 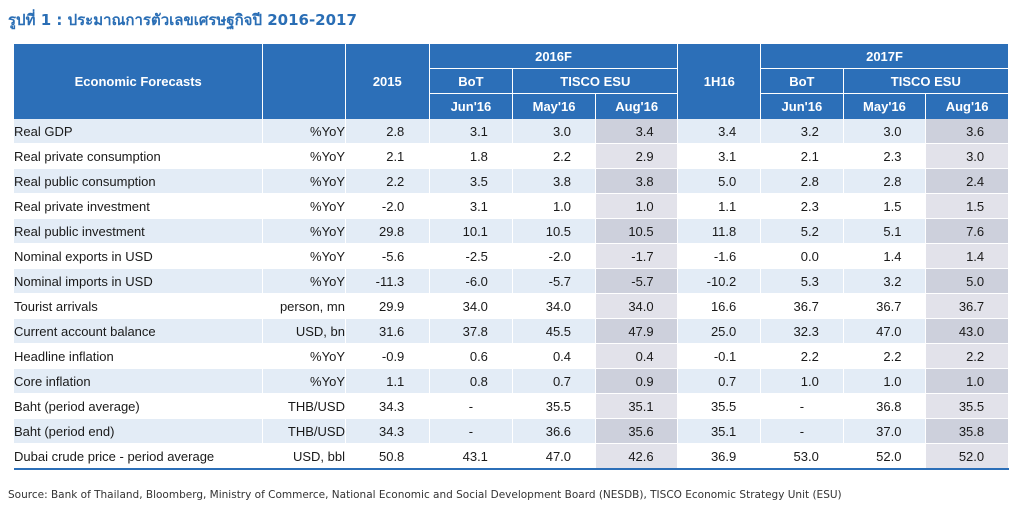 What do you see at coordinates (967, 231) in the screenshot?
I see `value-cell: 7.6` at bounding box center [967, 231].